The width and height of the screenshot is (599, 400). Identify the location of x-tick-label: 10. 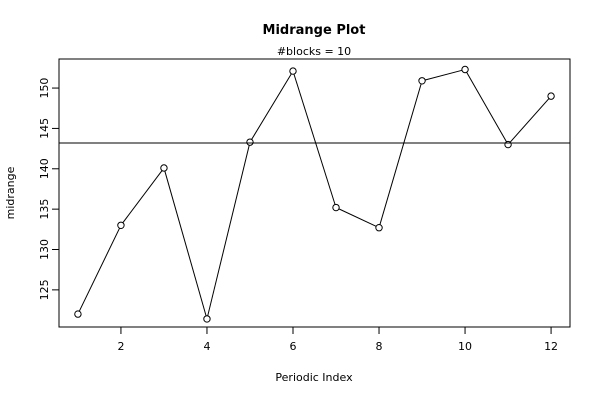
(465, 346).